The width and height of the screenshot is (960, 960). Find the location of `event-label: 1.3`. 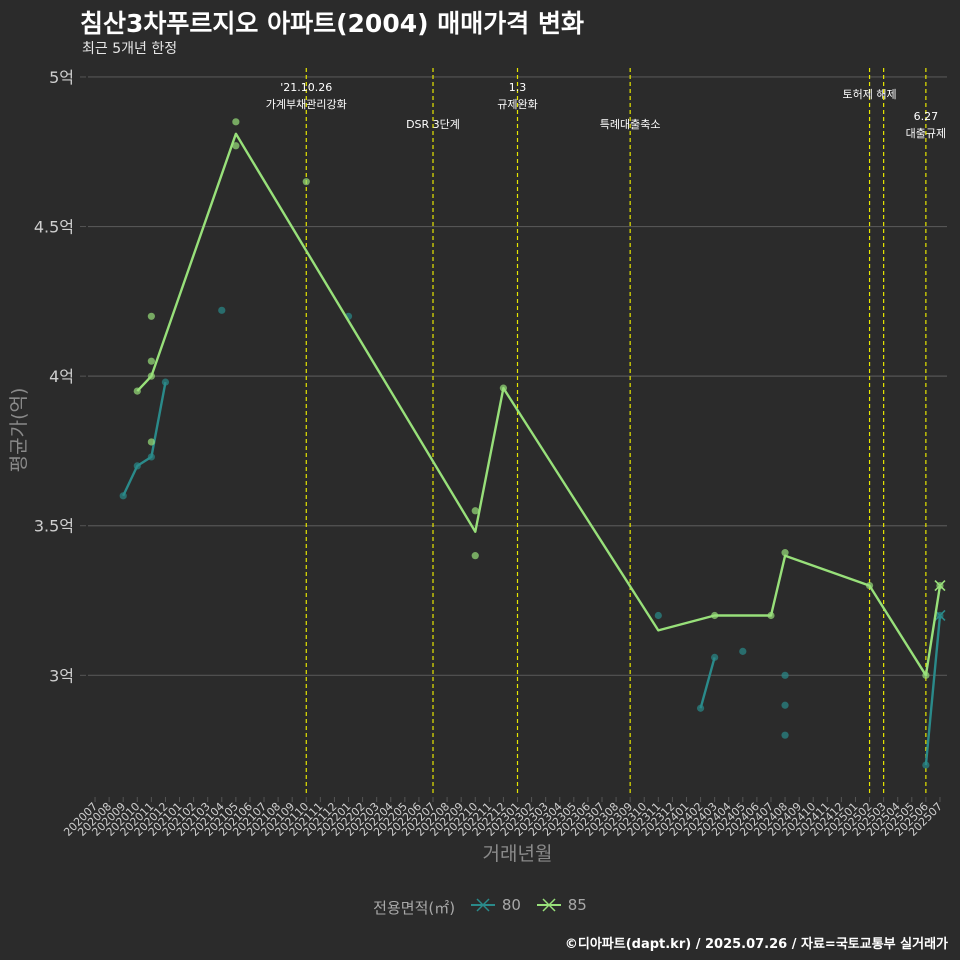

event-label: 1.3 is located at coordinates (518, 87).